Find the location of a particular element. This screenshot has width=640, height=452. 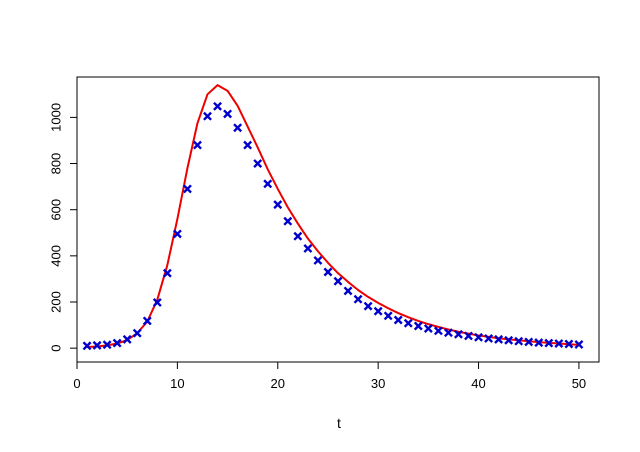

y-tick-label: 400 is located at coordinates (55, 256).